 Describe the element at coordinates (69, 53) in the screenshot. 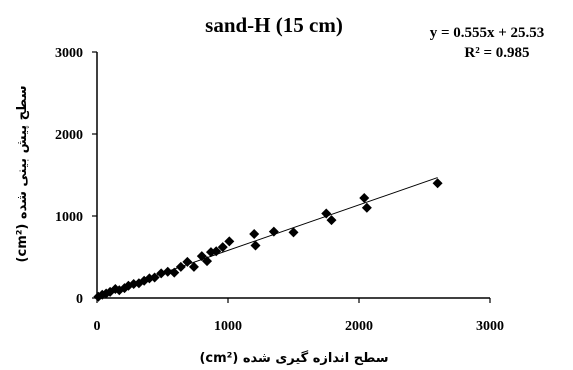

I see `y-tick-label: 3000` at that location.